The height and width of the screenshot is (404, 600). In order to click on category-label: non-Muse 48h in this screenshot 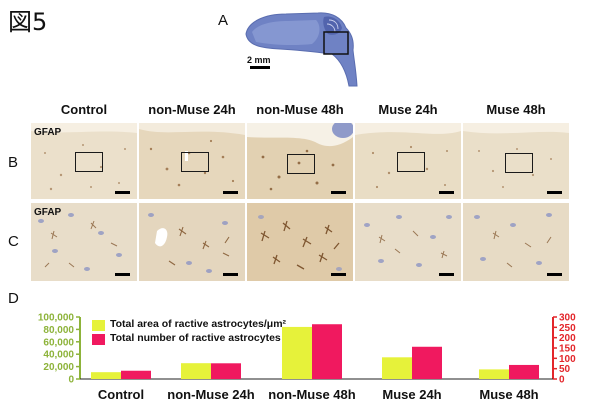, I will do `click(311, 394)`.